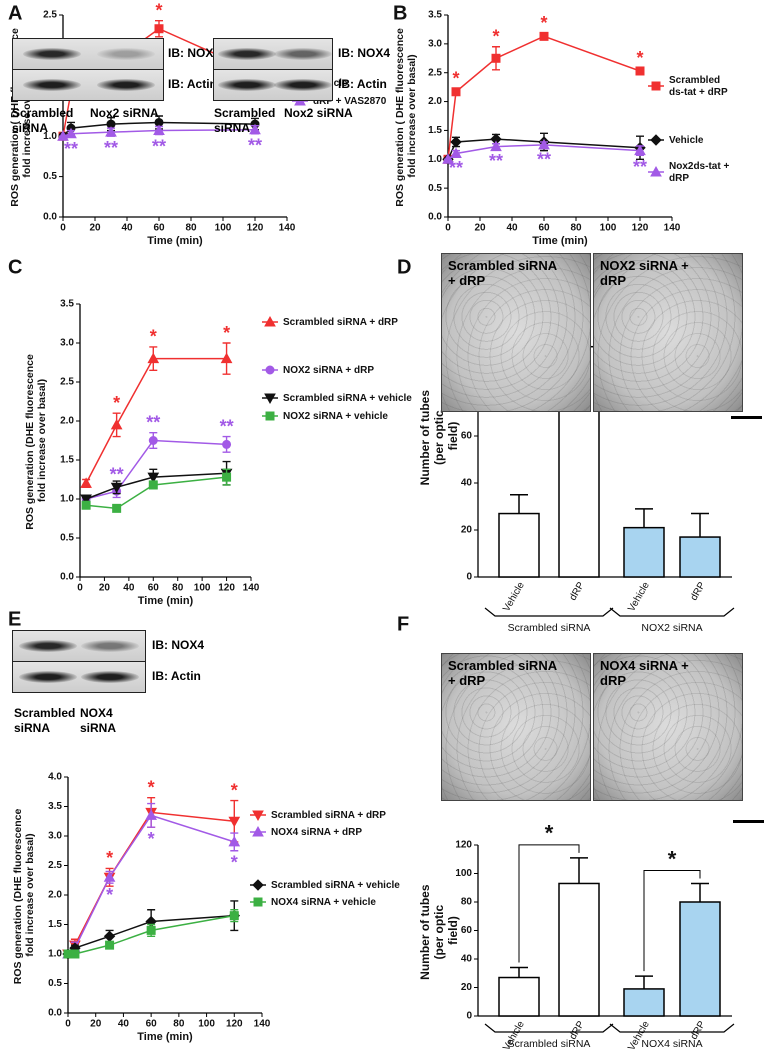 This screenshot has height=1053, width=776. What do you see at coordinates (15, 267) in the screenshot?
I see `panel-label: C` at bounding box center [15, 267].